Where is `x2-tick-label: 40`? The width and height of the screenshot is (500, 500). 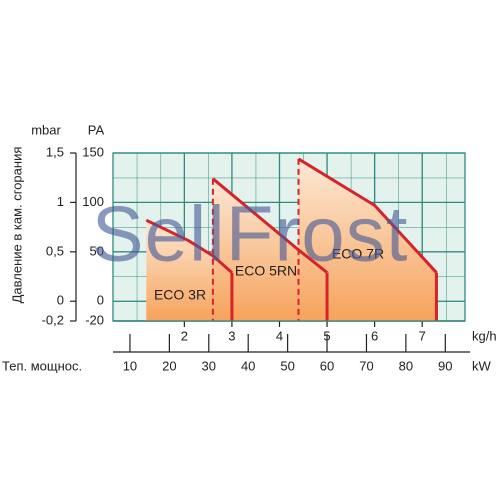
x2-tick-label: 40 is located at coordinates (248, 365).